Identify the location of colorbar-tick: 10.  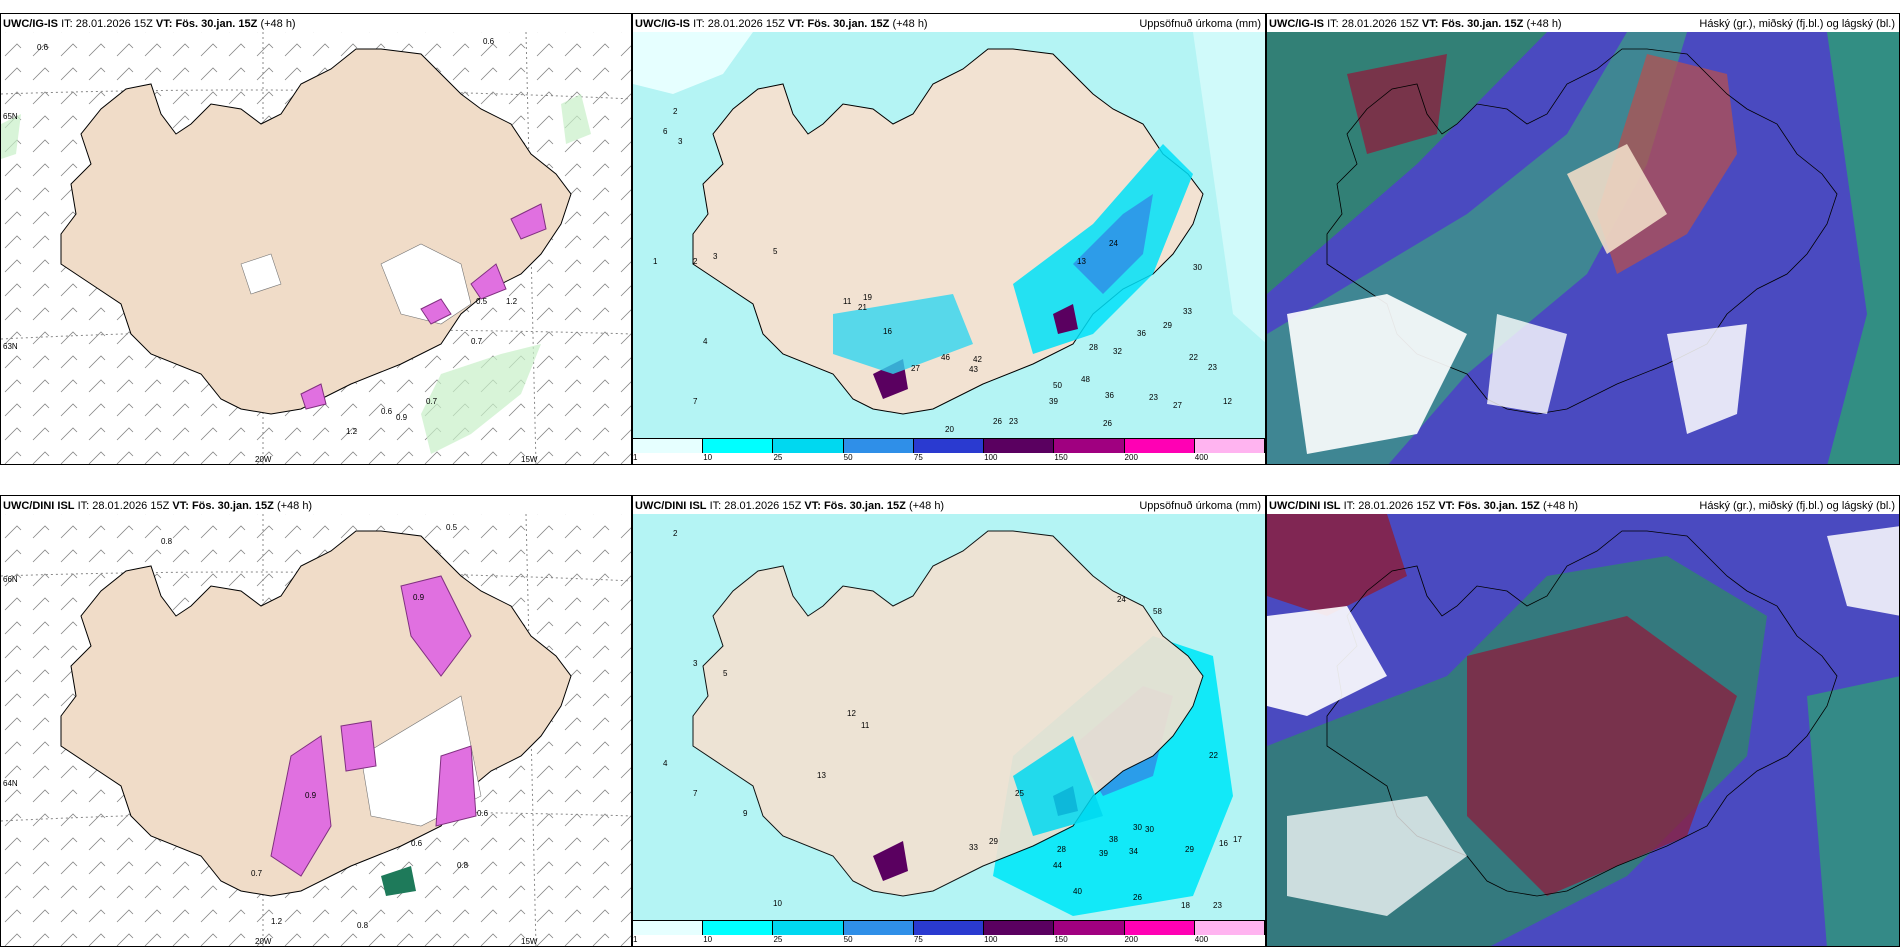
(708, 939).